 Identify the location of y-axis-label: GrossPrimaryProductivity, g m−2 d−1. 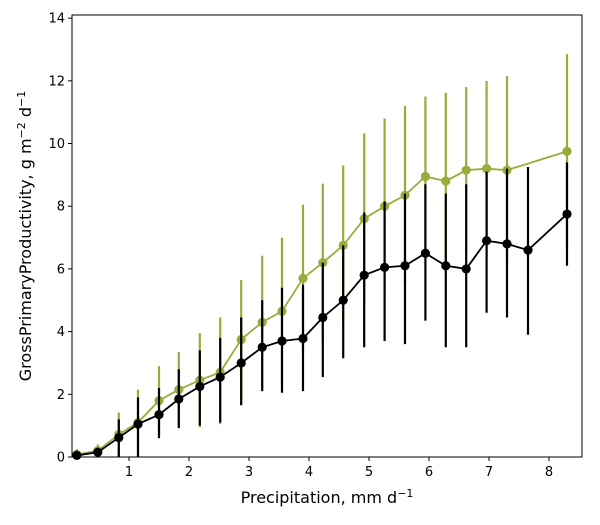
(25, 236).